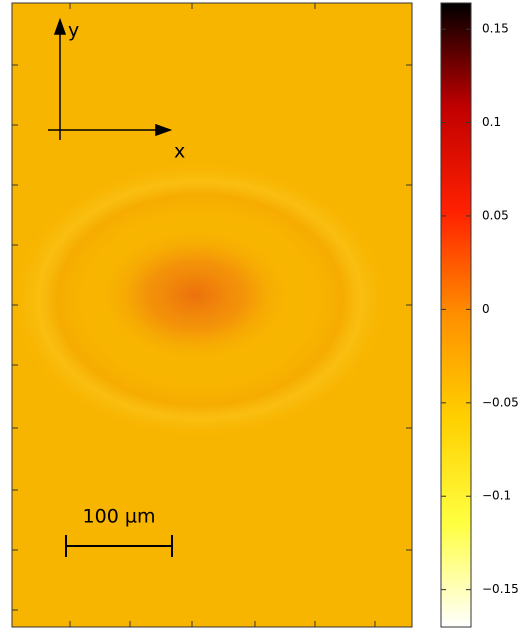  I want to click on colorbar-tick-label: 0.05, so click(495, 215).